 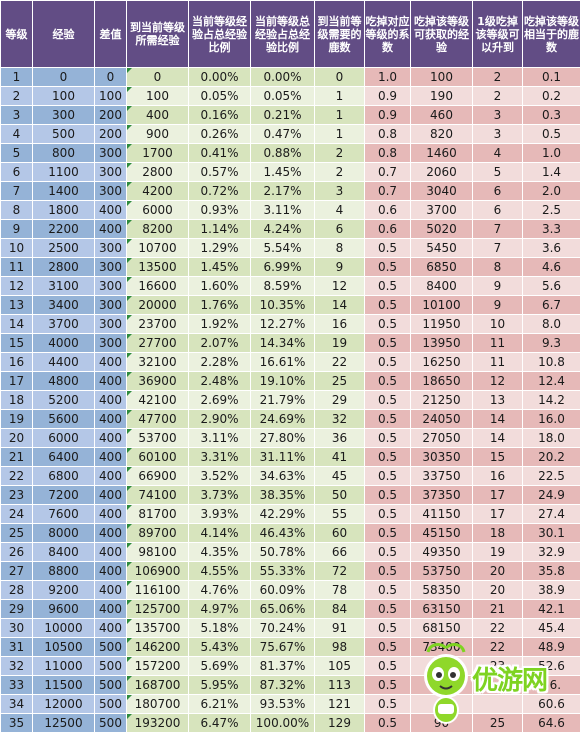 I want to click on cell-deer-needed: 72, so click(x=340, y=571).